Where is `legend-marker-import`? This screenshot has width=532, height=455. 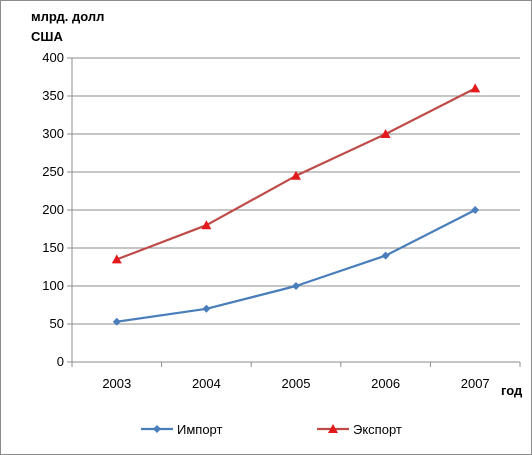
legend-marker-import is located at coordinates (157, 429).